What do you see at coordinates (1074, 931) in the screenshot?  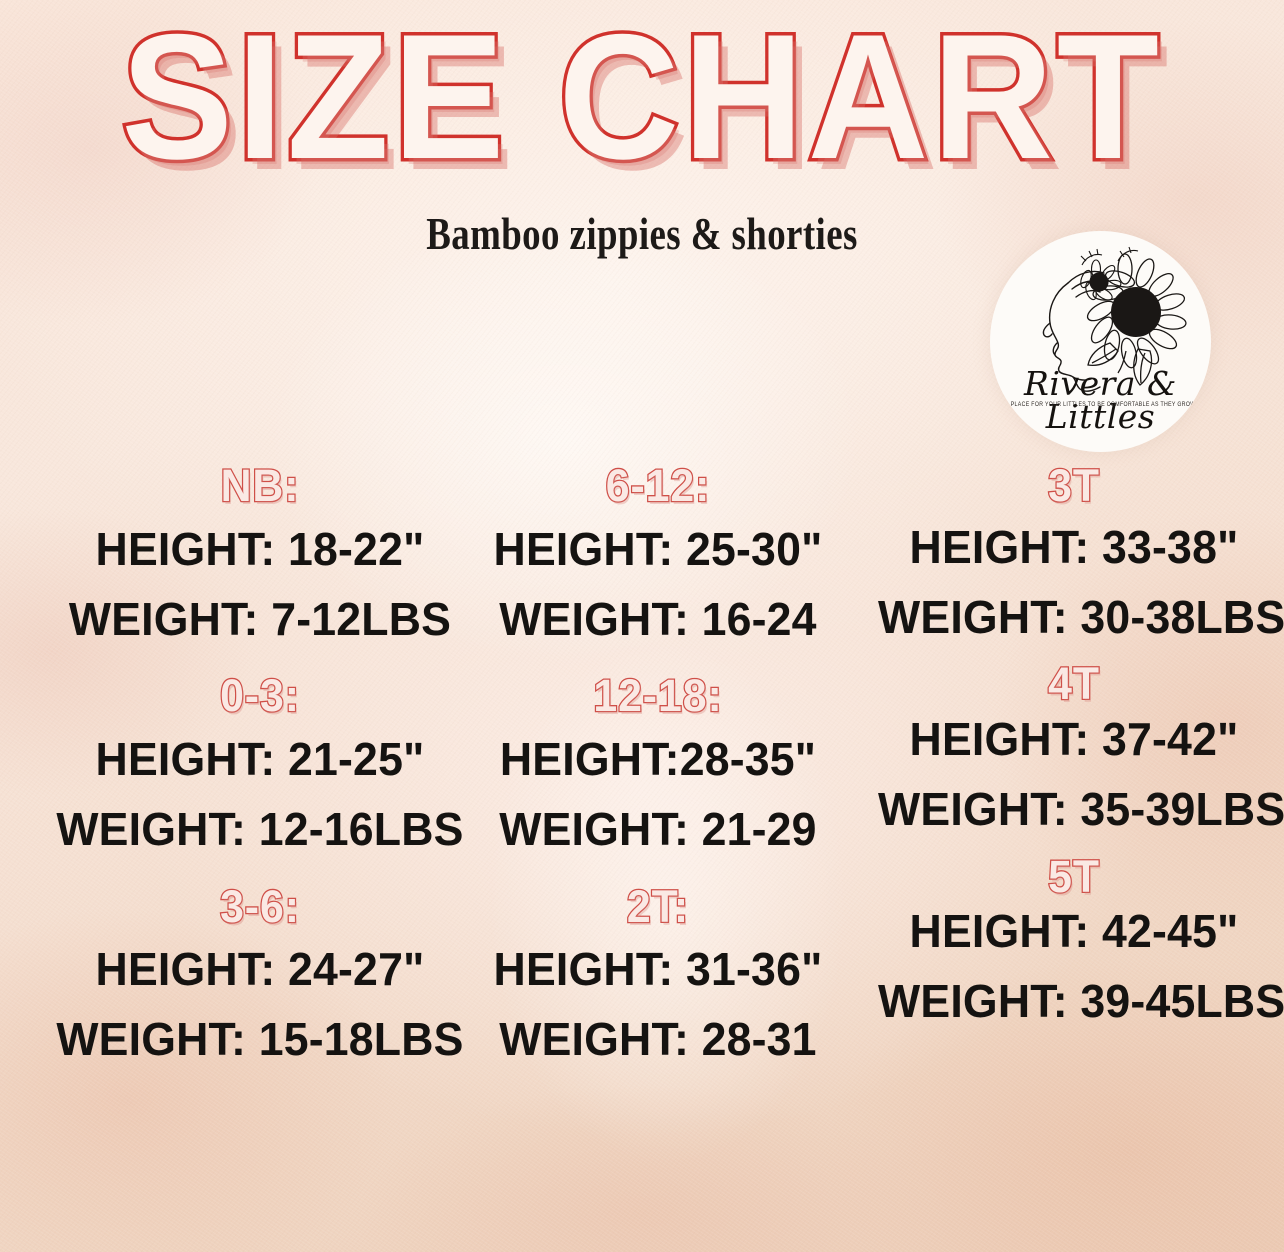 I see `size-height: HEIGHT: 42-45"` at bounding box center [1074, 931].